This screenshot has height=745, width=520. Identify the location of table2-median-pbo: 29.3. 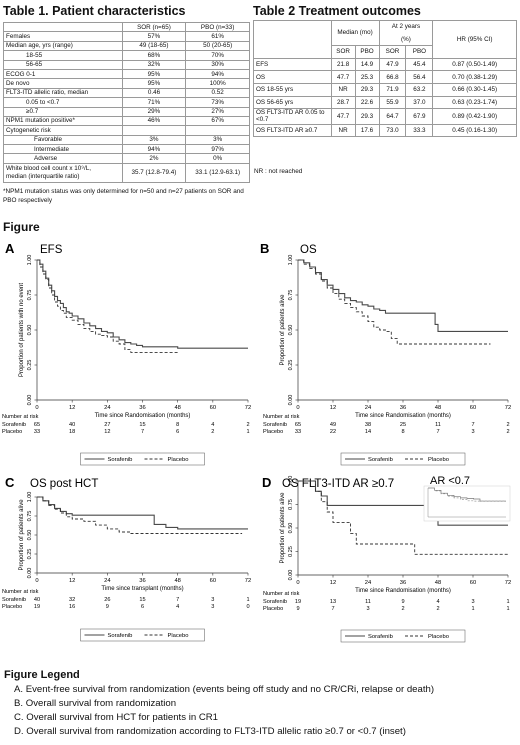
(367, 116).